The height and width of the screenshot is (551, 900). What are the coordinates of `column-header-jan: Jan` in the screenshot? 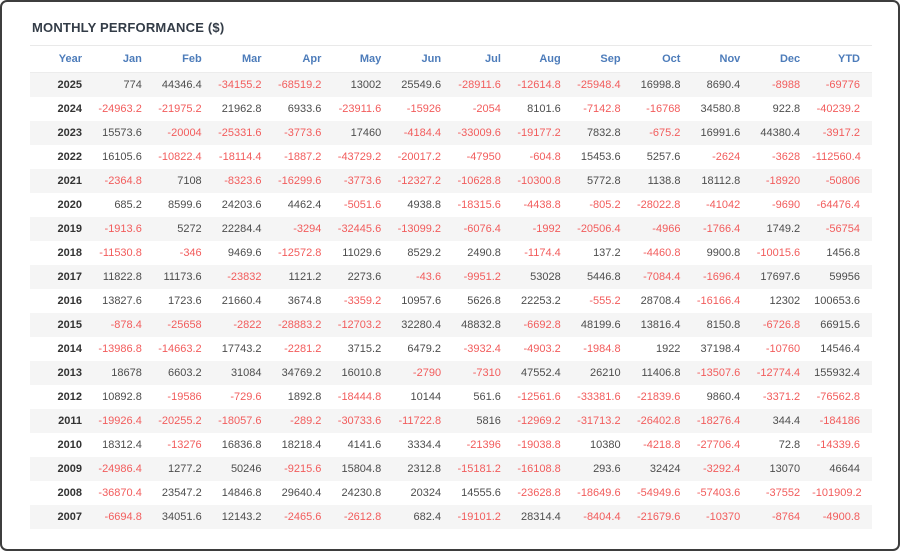 It's located at (124, 59).